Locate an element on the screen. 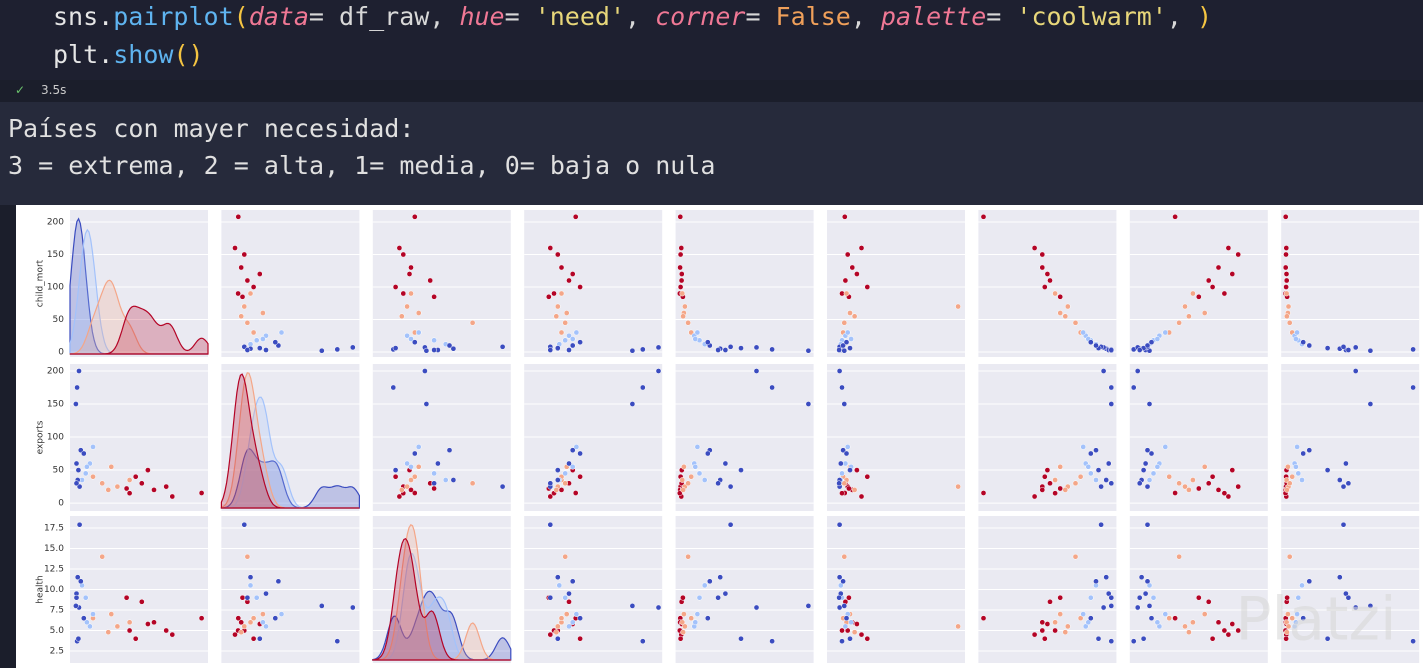  y-tick-label: 5.0 is located at coordinates (57, 631).